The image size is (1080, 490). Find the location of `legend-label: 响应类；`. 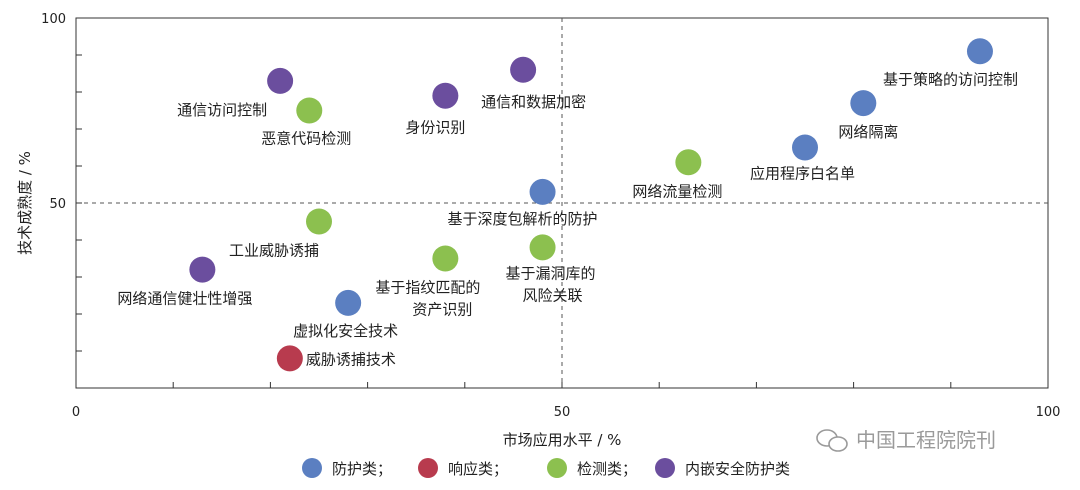

legend-label: 响应类； is located at coordinates (478, 469).